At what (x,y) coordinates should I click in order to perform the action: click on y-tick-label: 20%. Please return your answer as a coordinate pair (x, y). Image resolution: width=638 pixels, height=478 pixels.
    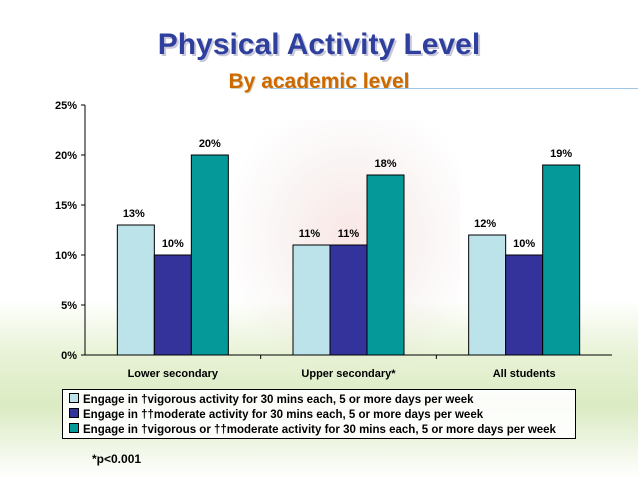
    Looking at the image, I should click on (66, 156).